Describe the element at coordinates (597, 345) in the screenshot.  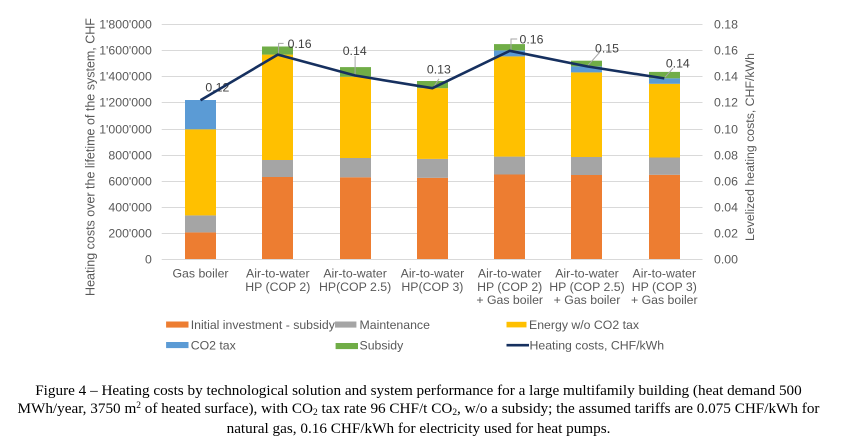
I see `svg-text: Heating costs, CHF/kWh` at that location.